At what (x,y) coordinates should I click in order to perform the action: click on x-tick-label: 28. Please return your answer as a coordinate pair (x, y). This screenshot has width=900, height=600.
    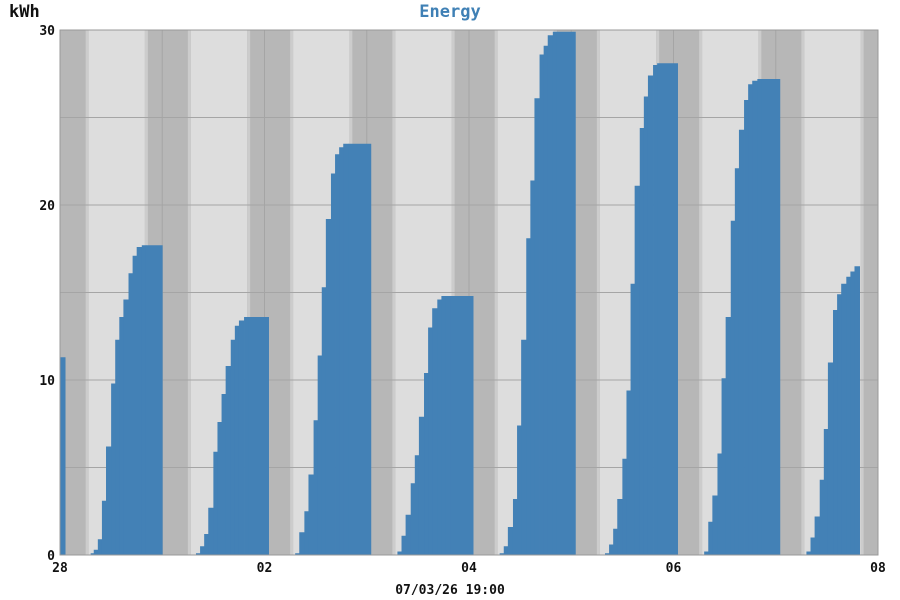
    Looking at the image, I should click on (60, 568).